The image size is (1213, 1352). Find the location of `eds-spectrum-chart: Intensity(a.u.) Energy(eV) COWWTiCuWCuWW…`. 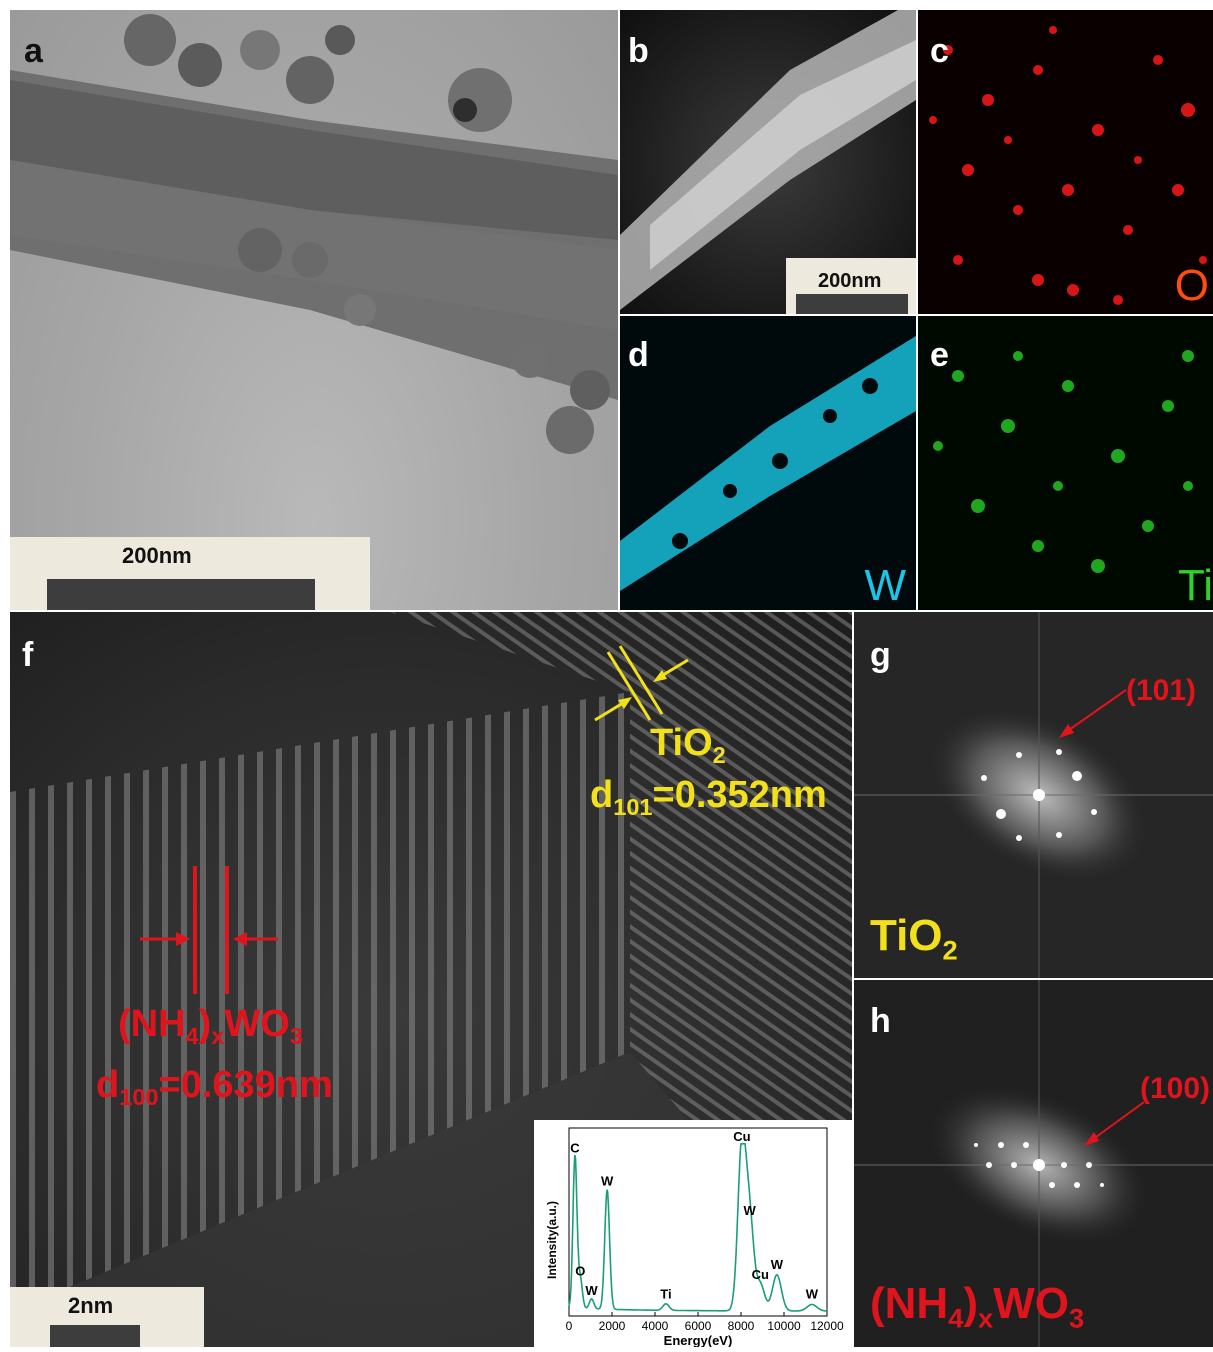

eds-spectrum-chart: Intensity(a.u.) Energy(eV) COWWTiCuWCuWW… is located at coordinates (694, 1237).